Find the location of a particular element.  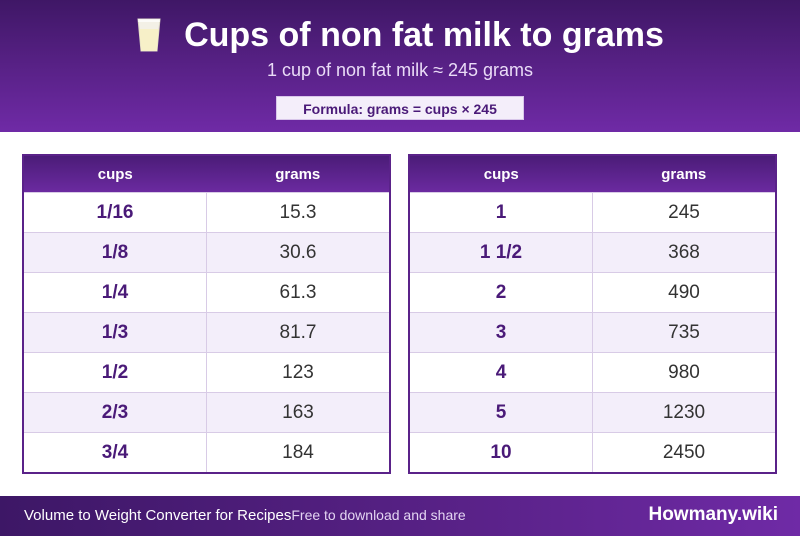

grams-cell: 245 is located at coordinates (684, 212).